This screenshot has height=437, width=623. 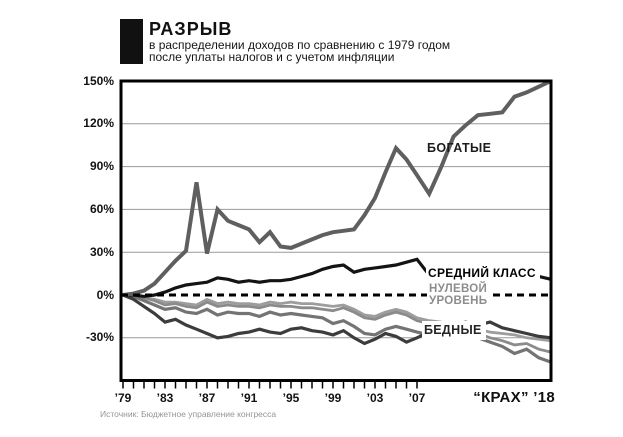 What do you see at coordinates (207, 398) in the screenshot?
I see `x-axis-label-1987: ’87` at bounding box center [207, 398].